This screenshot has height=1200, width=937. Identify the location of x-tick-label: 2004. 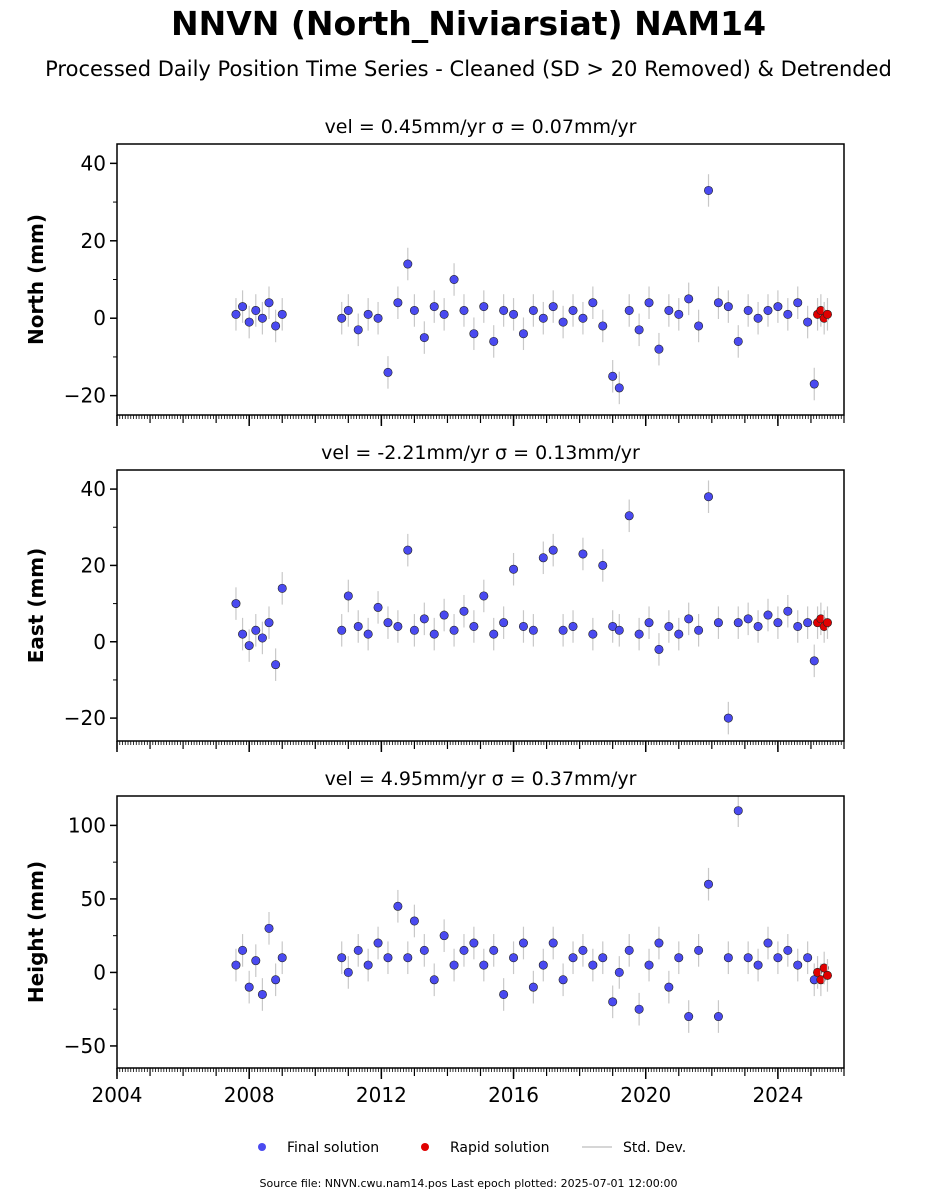
(117, 1095).